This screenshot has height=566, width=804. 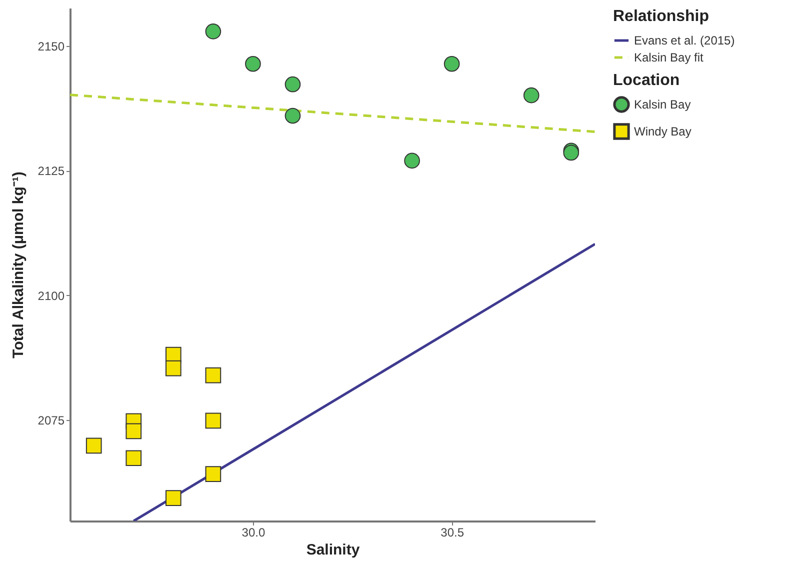 I want to click on x-tick-label: 30.0, so click(x=254, y=533).